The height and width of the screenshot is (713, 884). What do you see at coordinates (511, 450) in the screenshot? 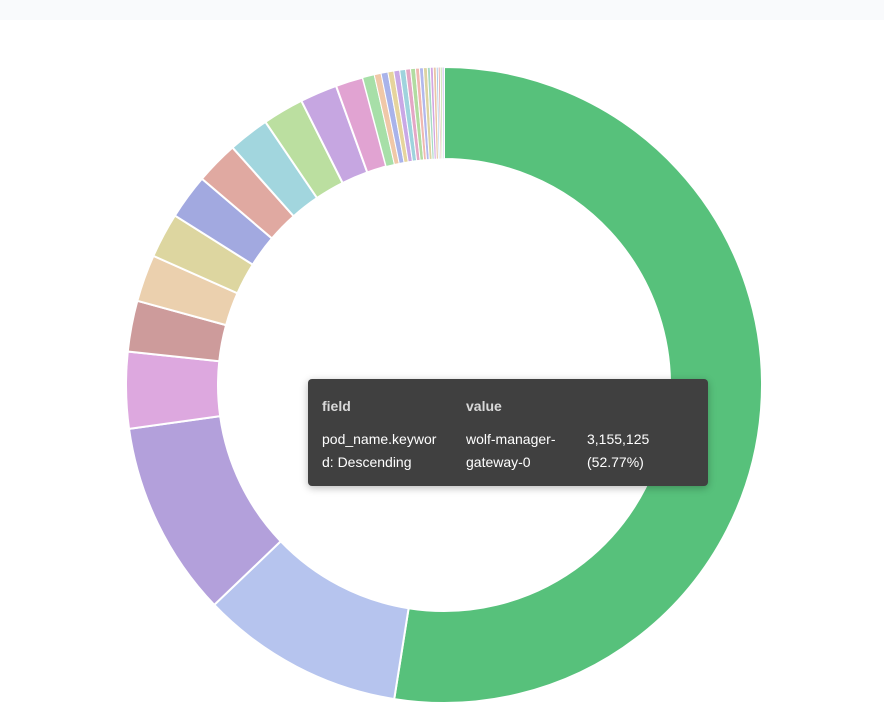
I see `tooltip-value-text: wolf-manager- gateway-0` at bounding box center [511, 450].